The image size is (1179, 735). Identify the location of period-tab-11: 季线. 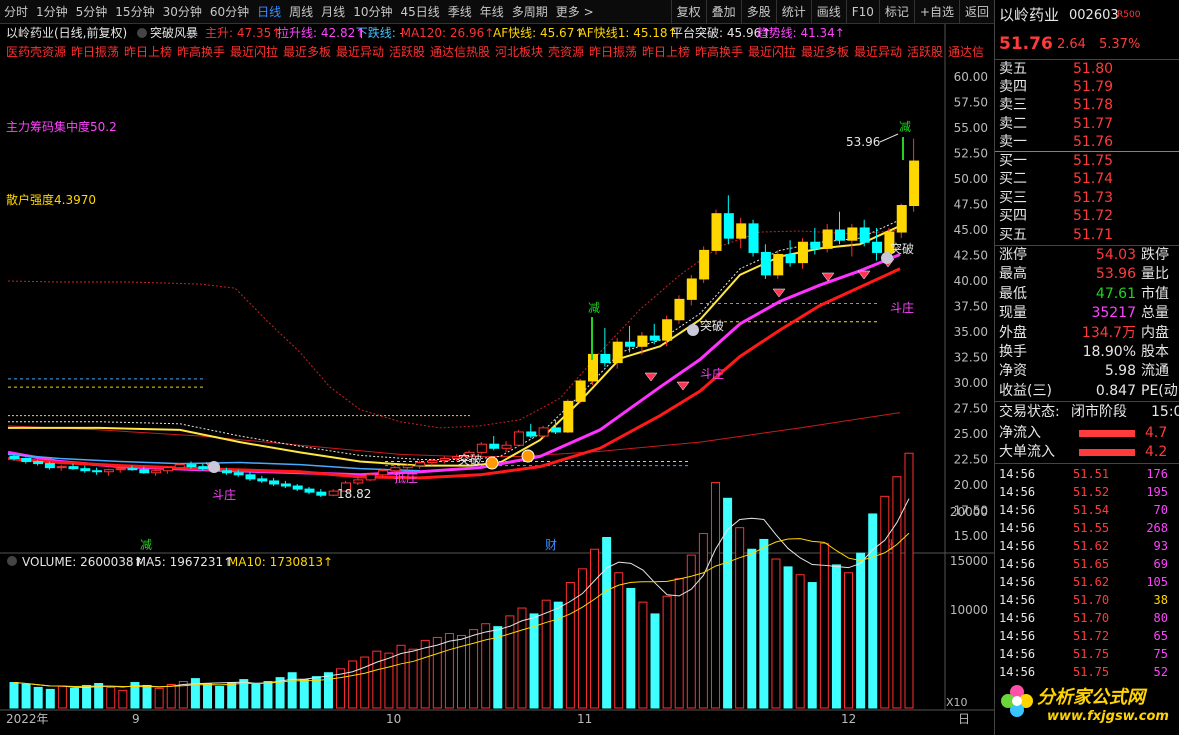
(459, 11).